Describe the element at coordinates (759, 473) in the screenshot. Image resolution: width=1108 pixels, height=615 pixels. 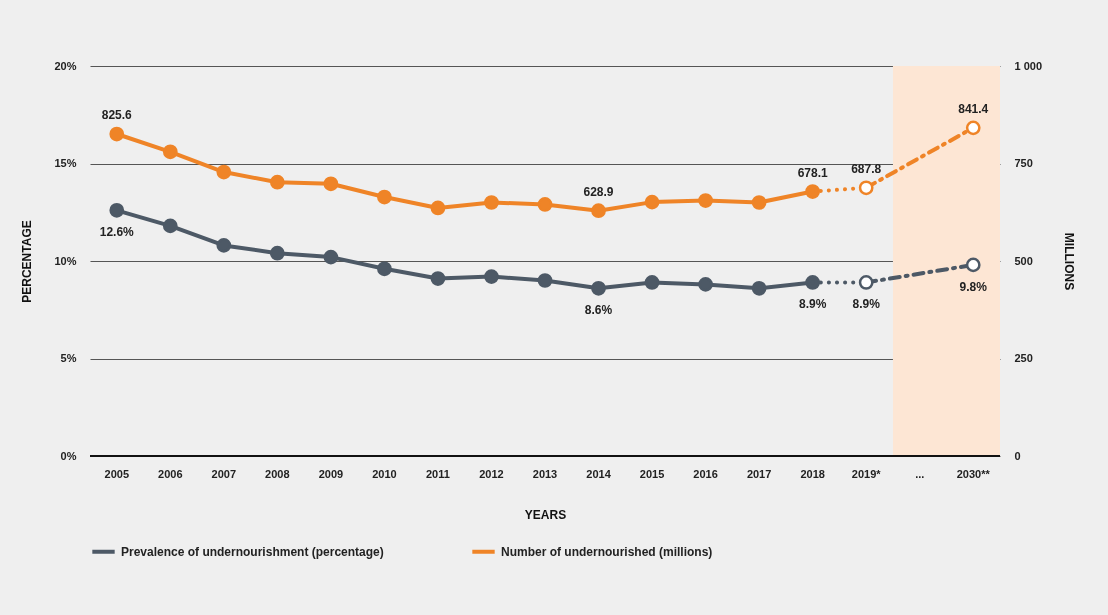
I see `x-tick-label: 2017` at that location.